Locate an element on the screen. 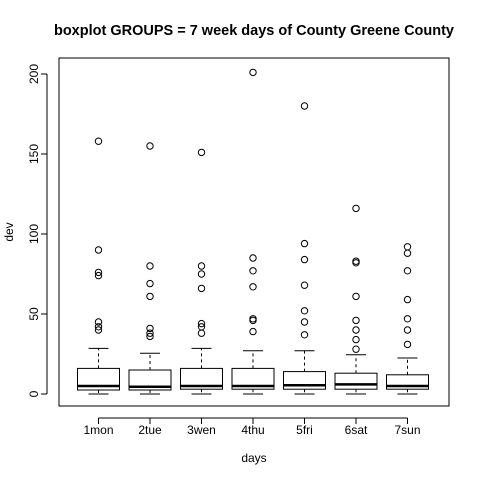 The width and height of the screenshot is (480, 480). y-axis-label: dev is located at coordinates (9, 231).